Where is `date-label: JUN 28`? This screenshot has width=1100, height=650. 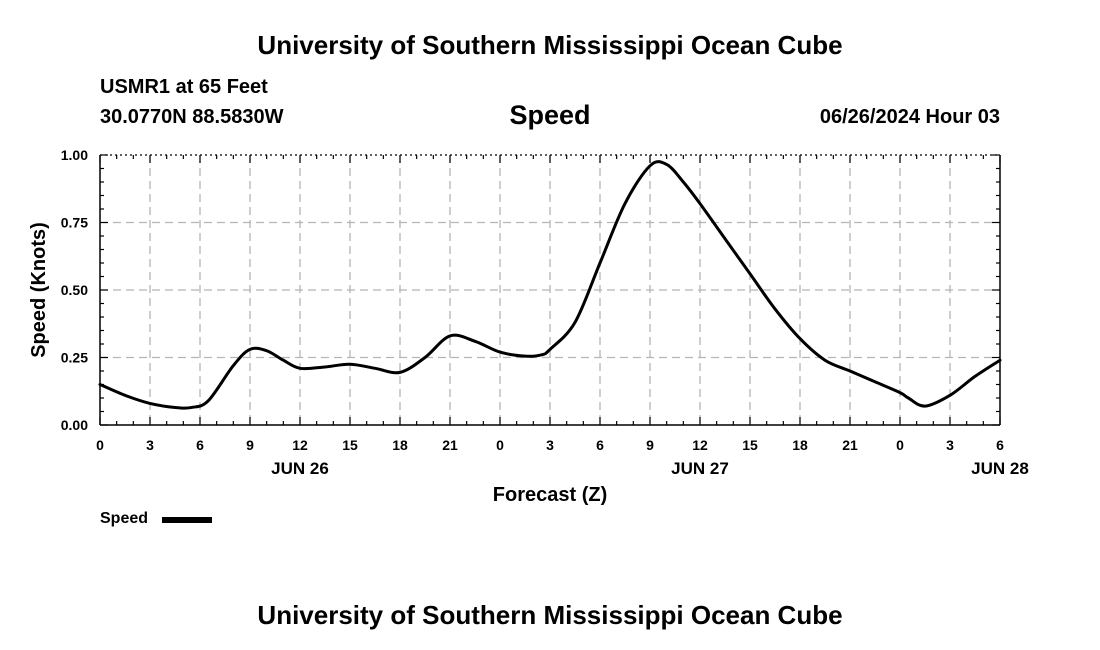 date-label: JUN 28 is located at coordinates (1000, 468).